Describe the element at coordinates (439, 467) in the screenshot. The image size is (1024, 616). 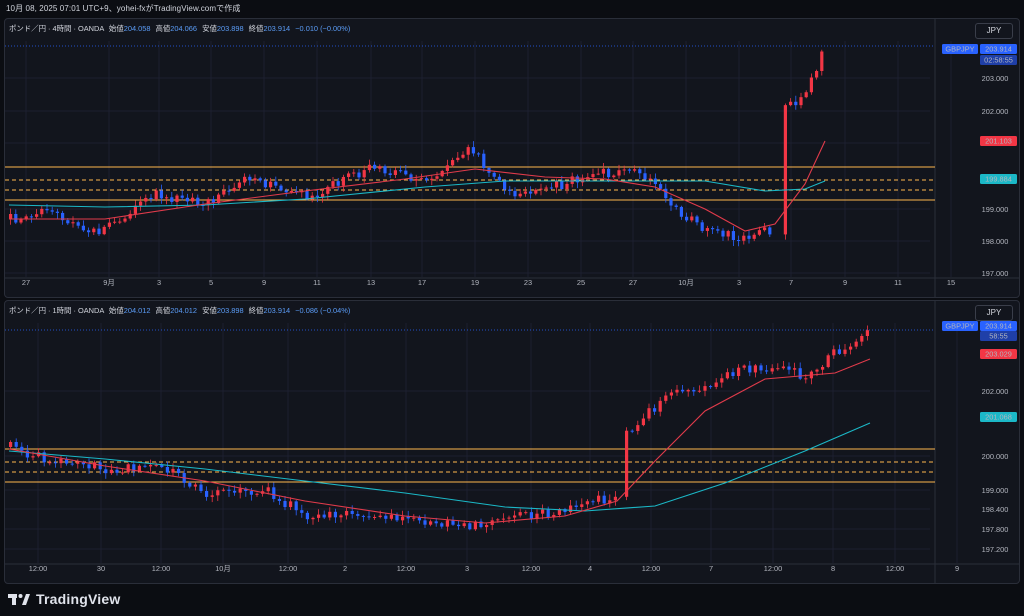
I see `moving-average-slow` at that location.